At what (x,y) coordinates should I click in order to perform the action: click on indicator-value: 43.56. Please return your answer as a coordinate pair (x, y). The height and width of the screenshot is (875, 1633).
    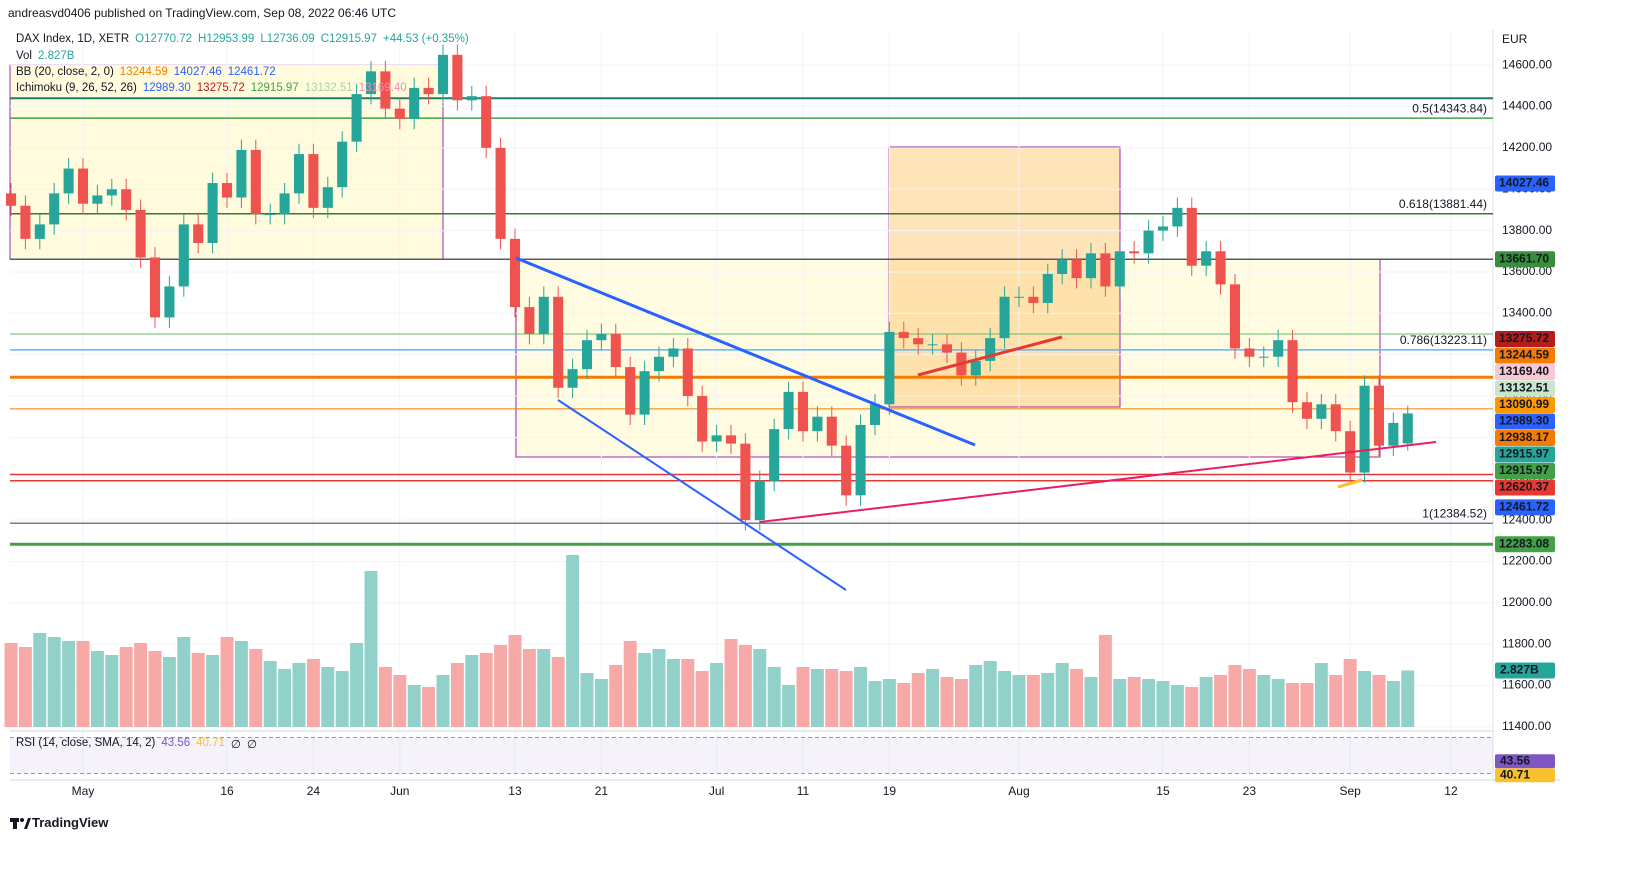
    Looking at the image, I should click on (176, 743).